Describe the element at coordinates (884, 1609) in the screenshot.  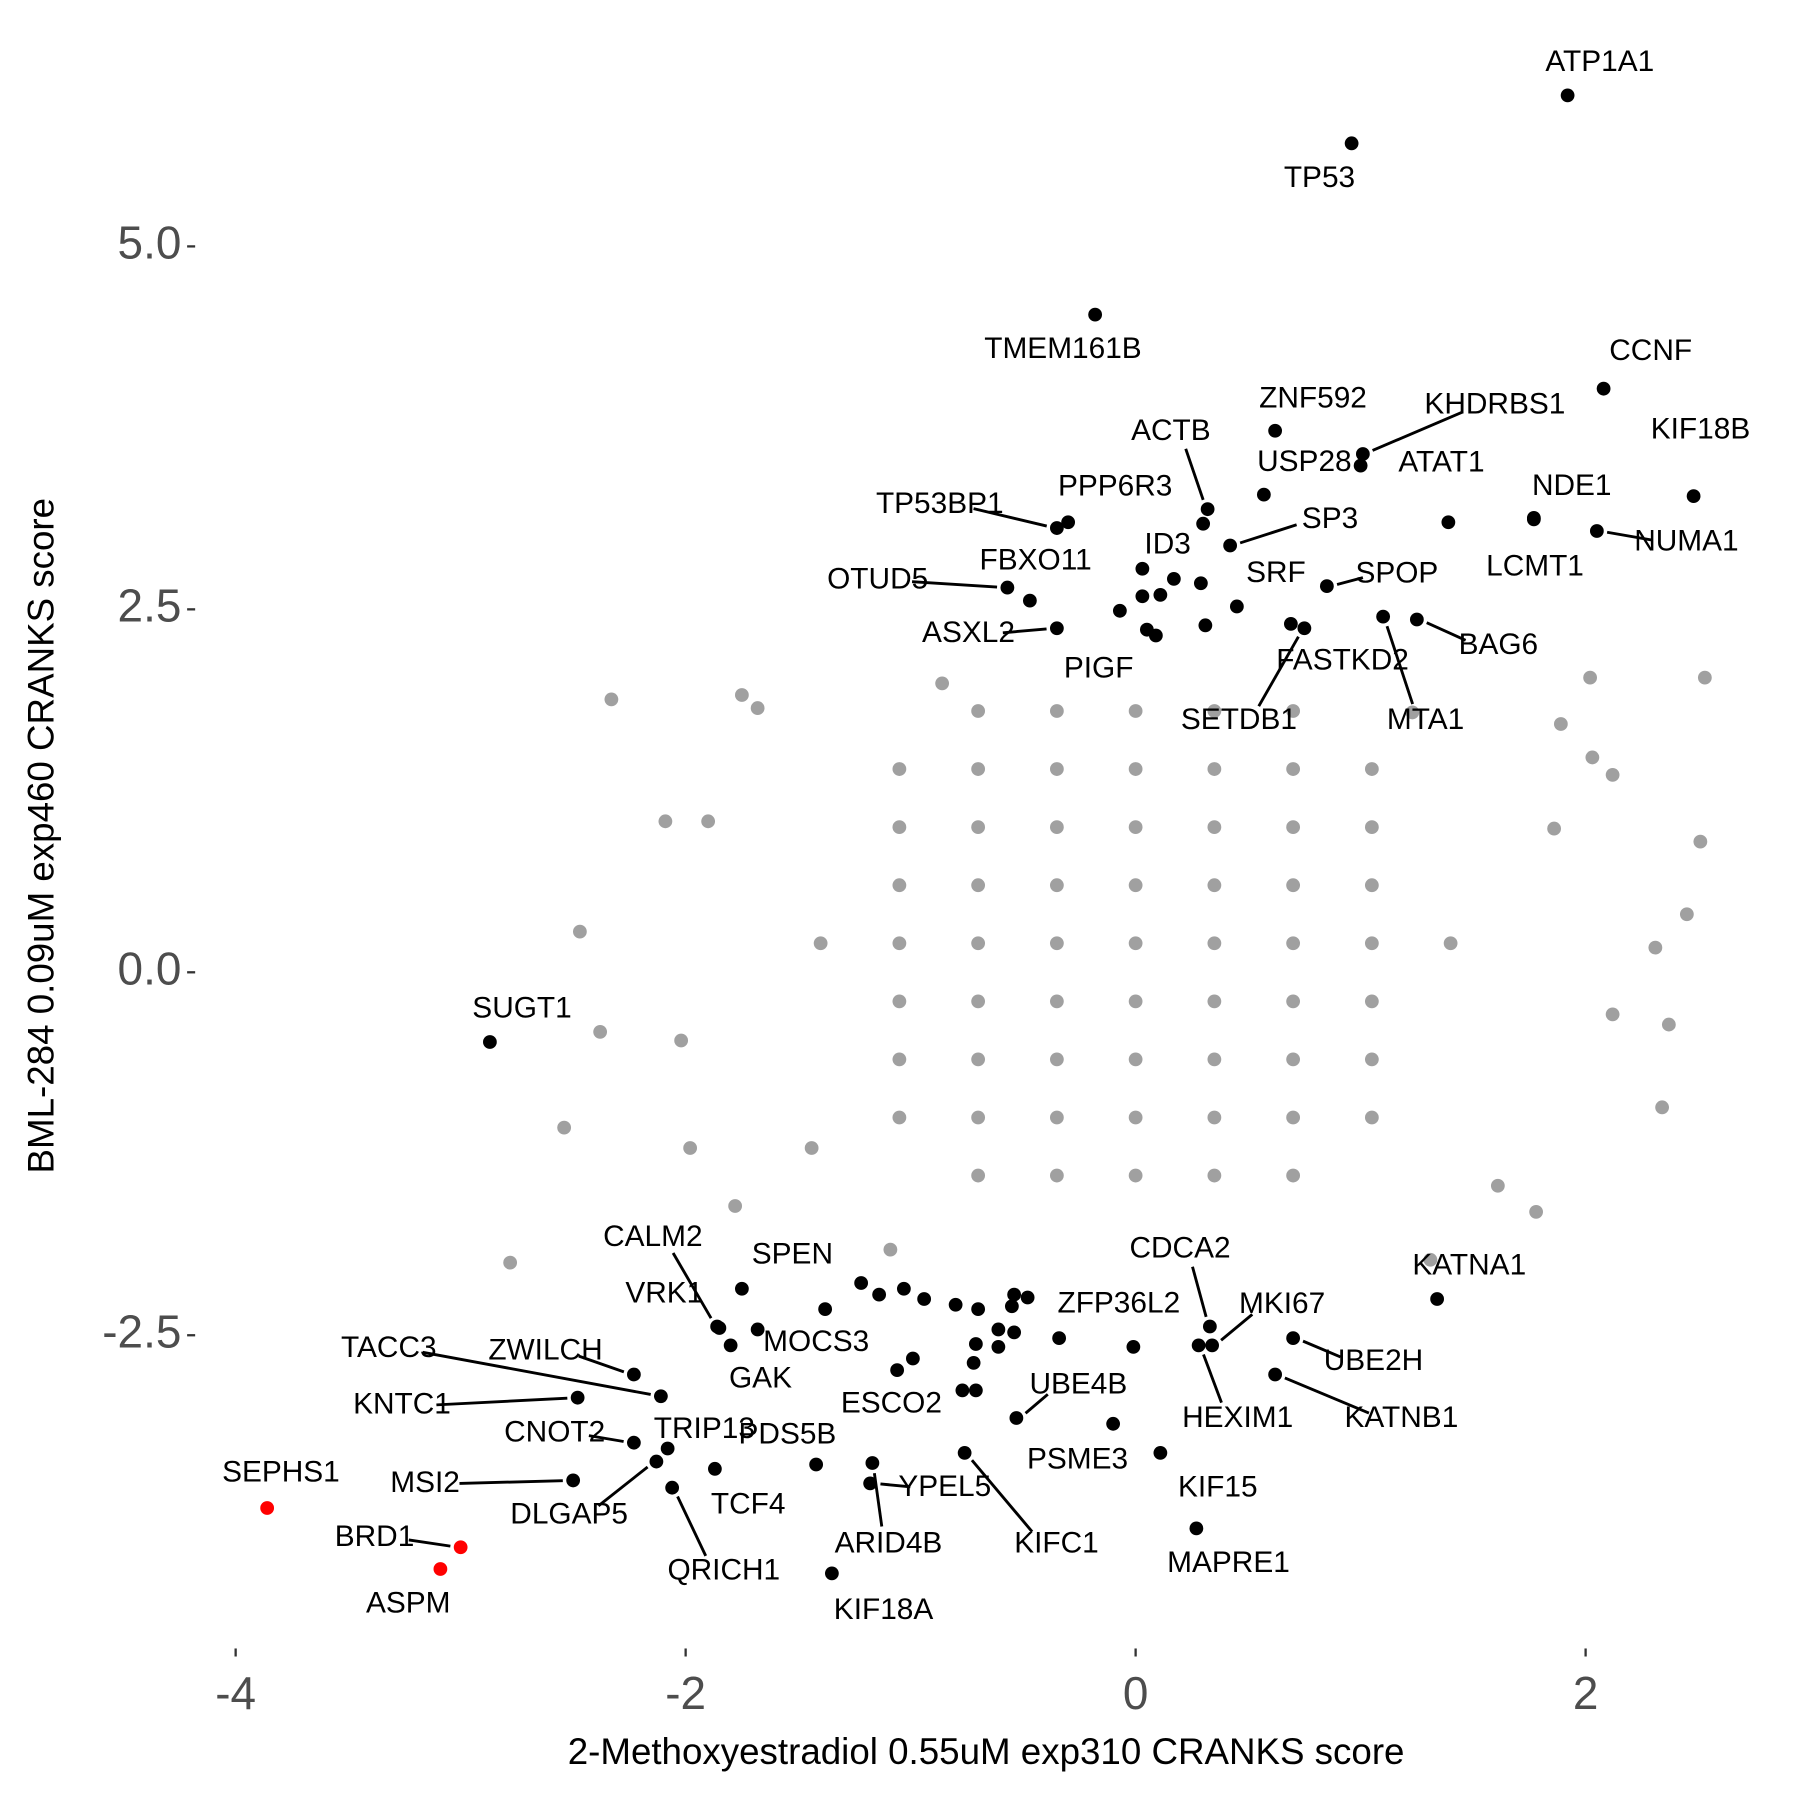
I see `point-label: KIF18A` at that location.